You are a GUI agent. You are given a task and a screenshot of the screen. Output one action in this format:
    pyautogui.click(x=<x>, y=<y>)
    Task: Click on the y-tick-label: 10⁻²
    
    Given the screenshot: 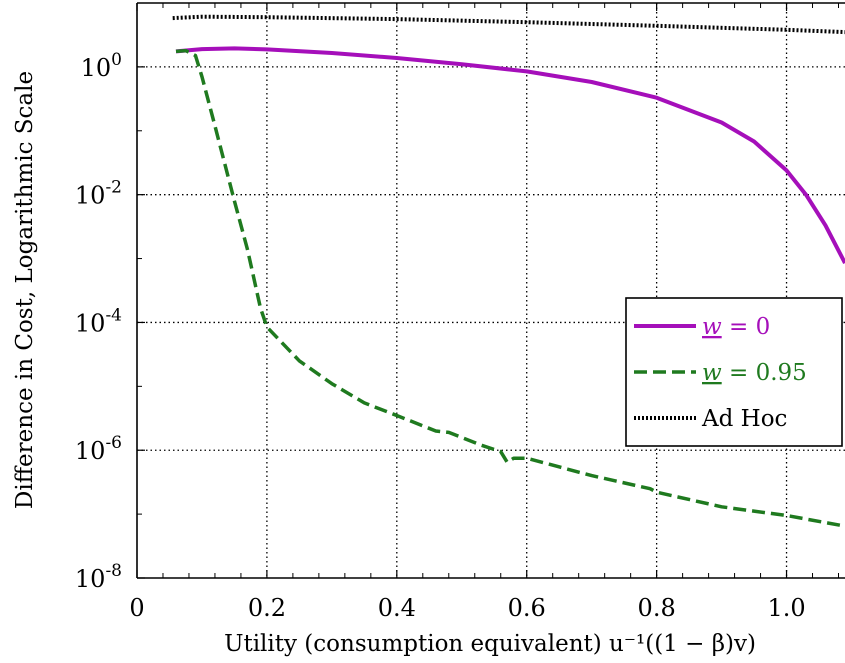 What is the action you would take?
    pyautogui.click(x=98, y=194)
    